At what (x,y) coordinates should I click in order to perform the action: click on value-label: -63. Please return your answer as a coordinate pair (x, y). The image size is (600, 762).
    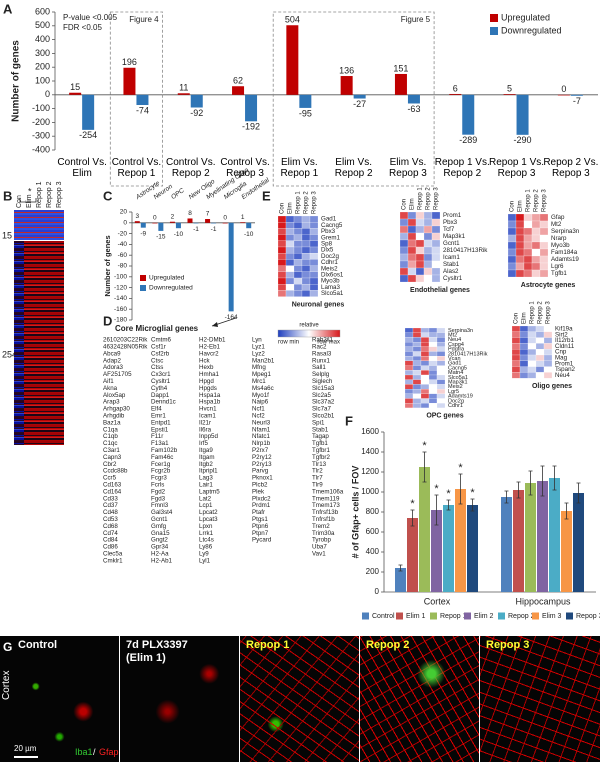
    Looking at the image, I should click on (413, 109).